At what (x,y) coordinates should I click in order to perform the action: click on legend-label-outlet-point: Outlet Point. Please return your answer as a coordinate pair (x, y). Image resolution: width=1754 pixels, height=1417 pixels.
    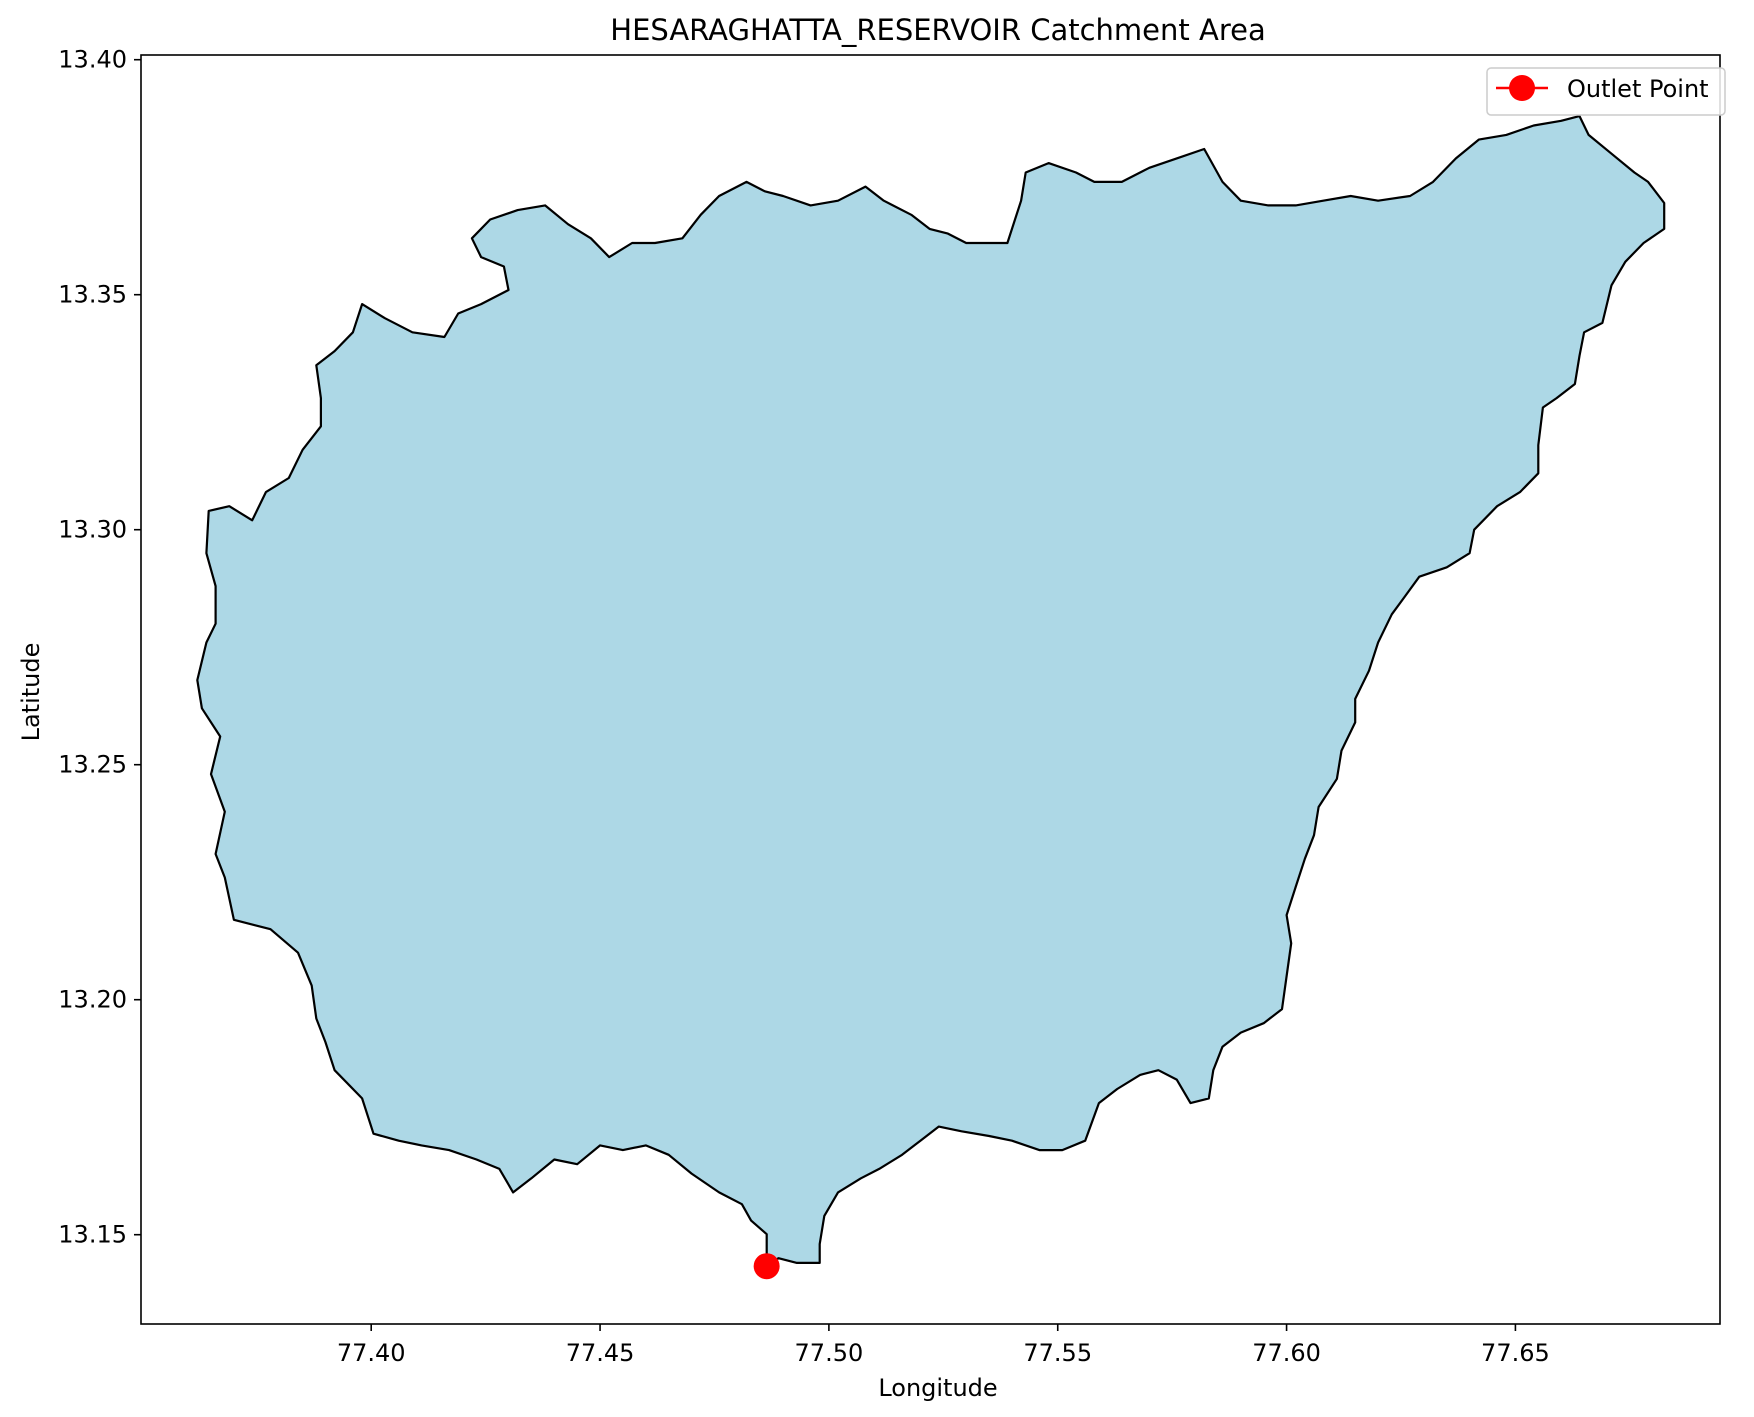
    Looking at the image, I should click on (1638, 89).